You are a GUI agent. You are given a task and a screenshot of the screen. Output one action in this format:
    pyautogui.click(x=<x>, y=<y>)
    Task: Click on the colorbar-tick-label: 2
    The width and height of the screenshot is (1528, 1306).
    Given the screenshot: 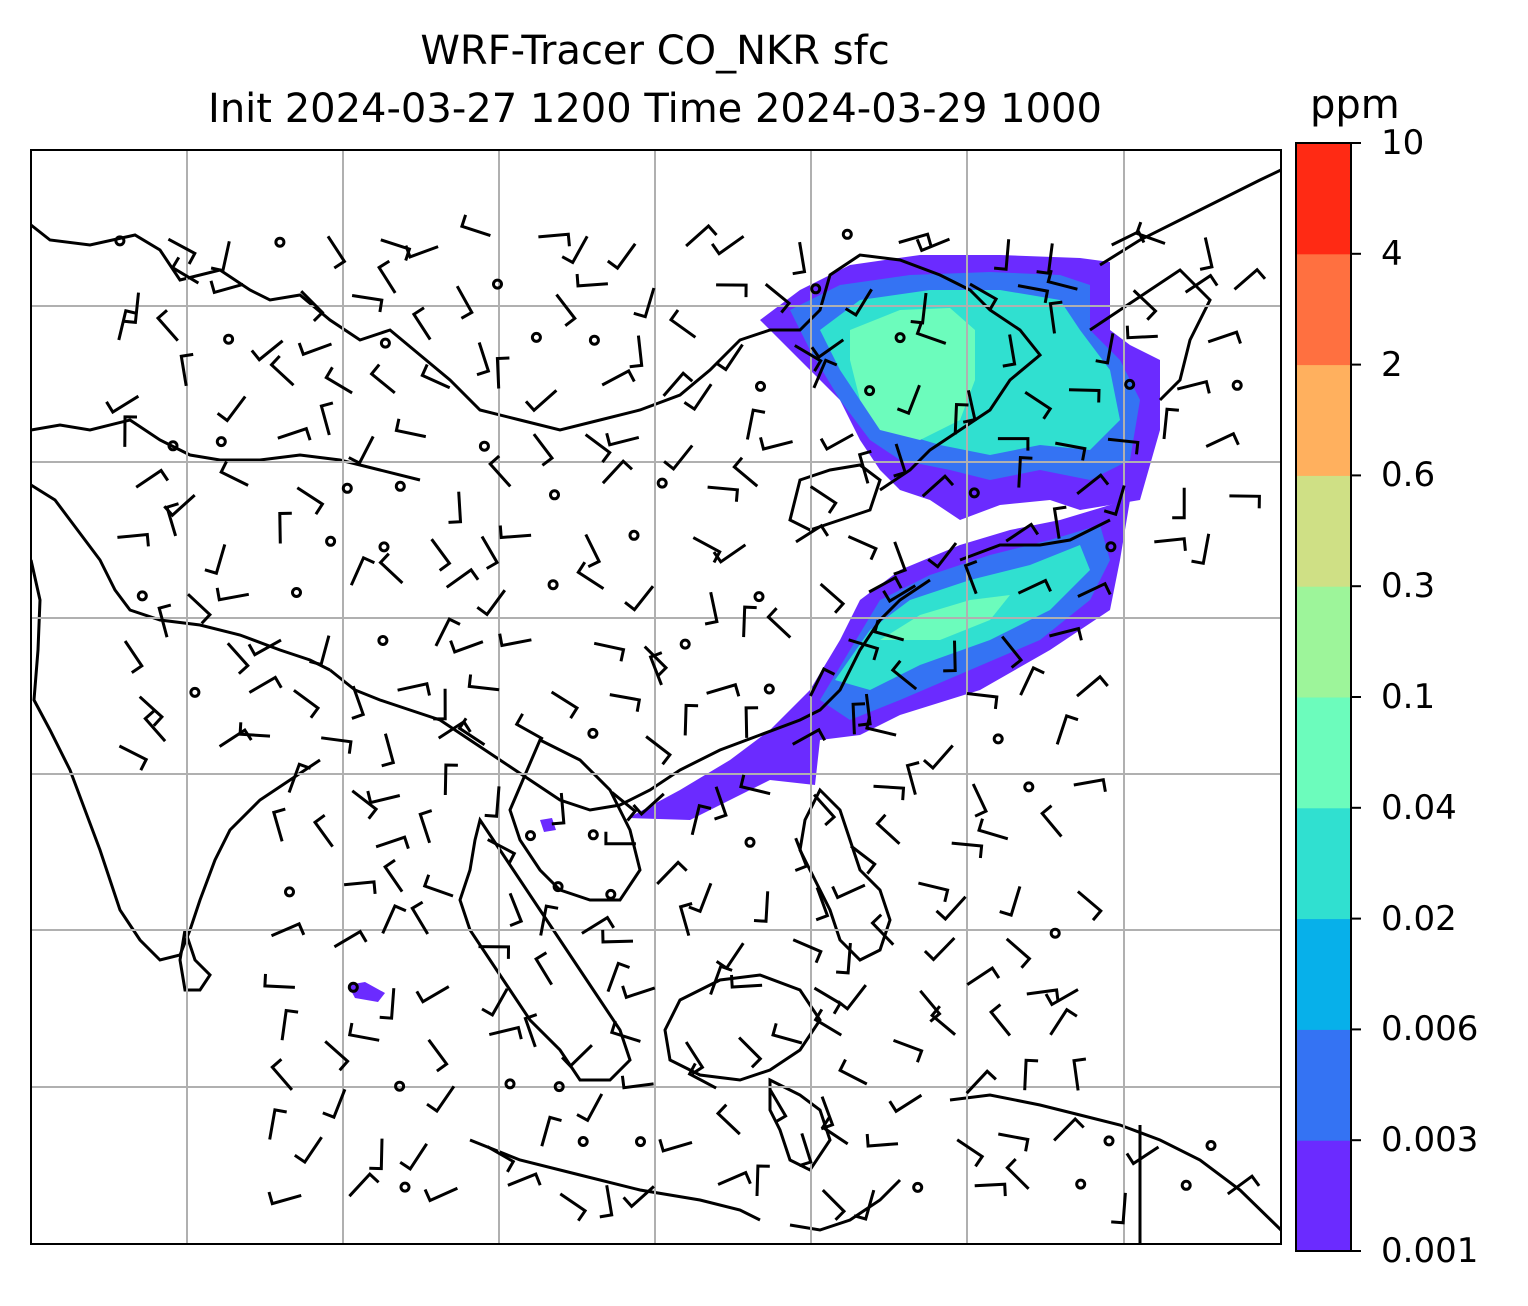 What is the action you would take?
    pyautogui.click(x=1392, y=364)
    